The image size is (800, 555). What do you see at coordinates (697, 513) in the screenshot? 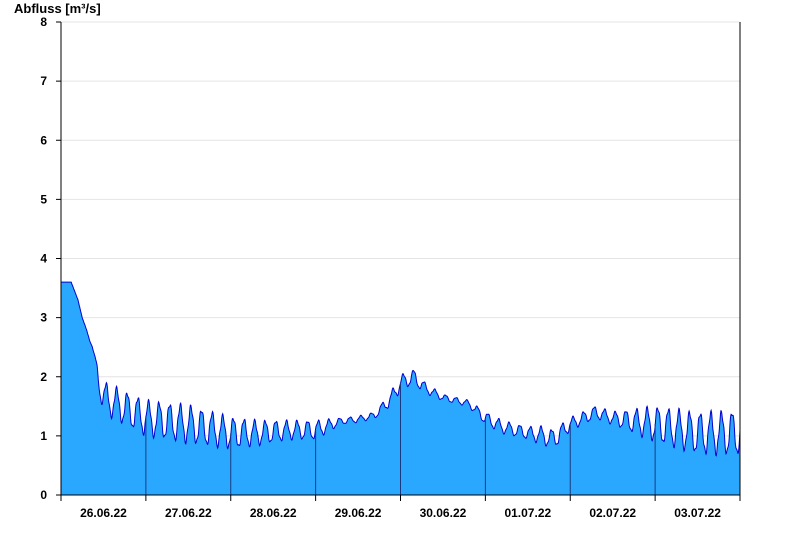
I see `x-tick-label: 03.07.22` at bounding box center [697, 513].